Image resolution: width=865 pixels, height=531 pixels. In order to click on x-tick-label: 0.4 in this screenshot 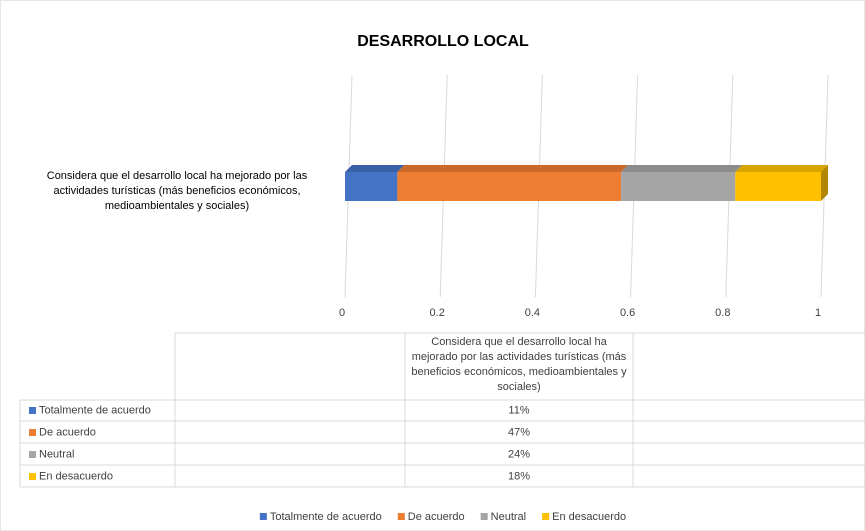, I will do `click(532, 313)`.